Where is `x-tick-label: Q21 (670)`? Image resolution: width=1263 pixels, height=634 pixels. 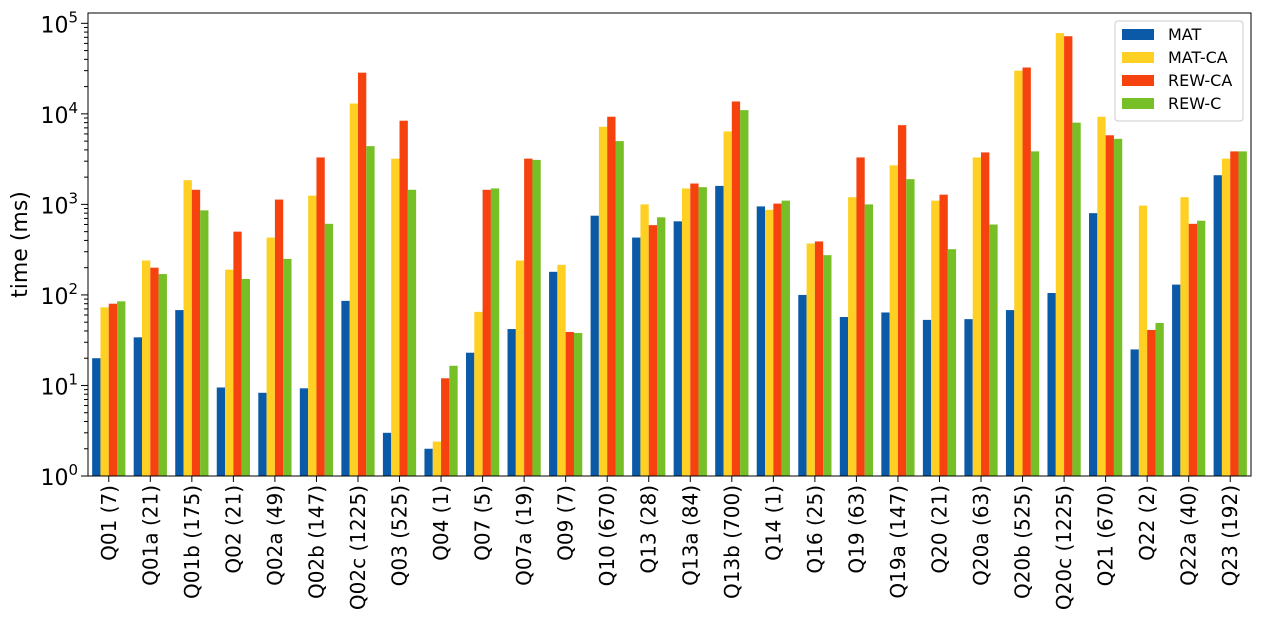
x-tick-label: Q21 (670) is located at coordinates (1106, 535).